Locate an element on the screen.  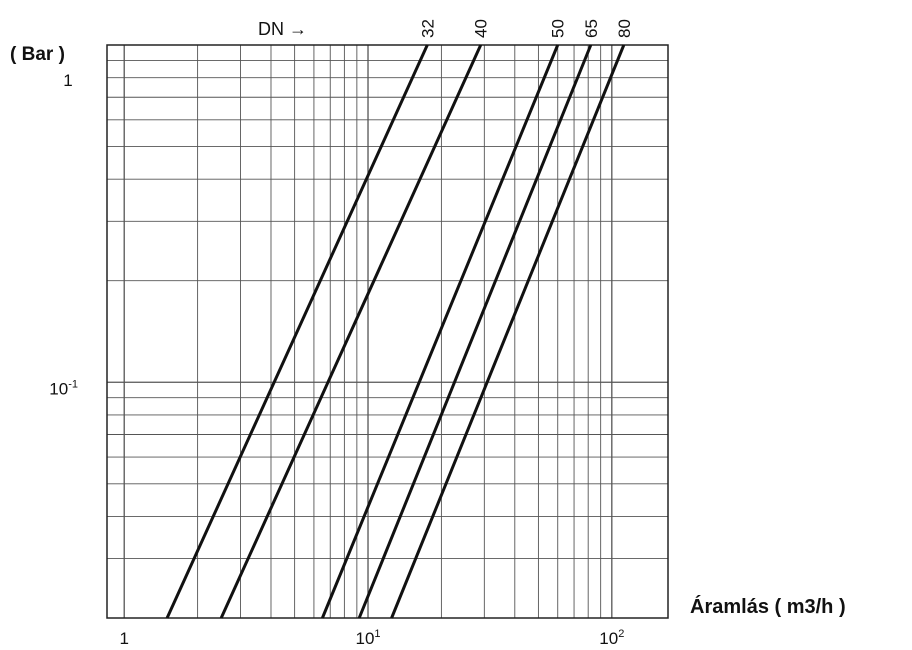
series-label-dn-40: 40 is located at coordinates (481, 28).